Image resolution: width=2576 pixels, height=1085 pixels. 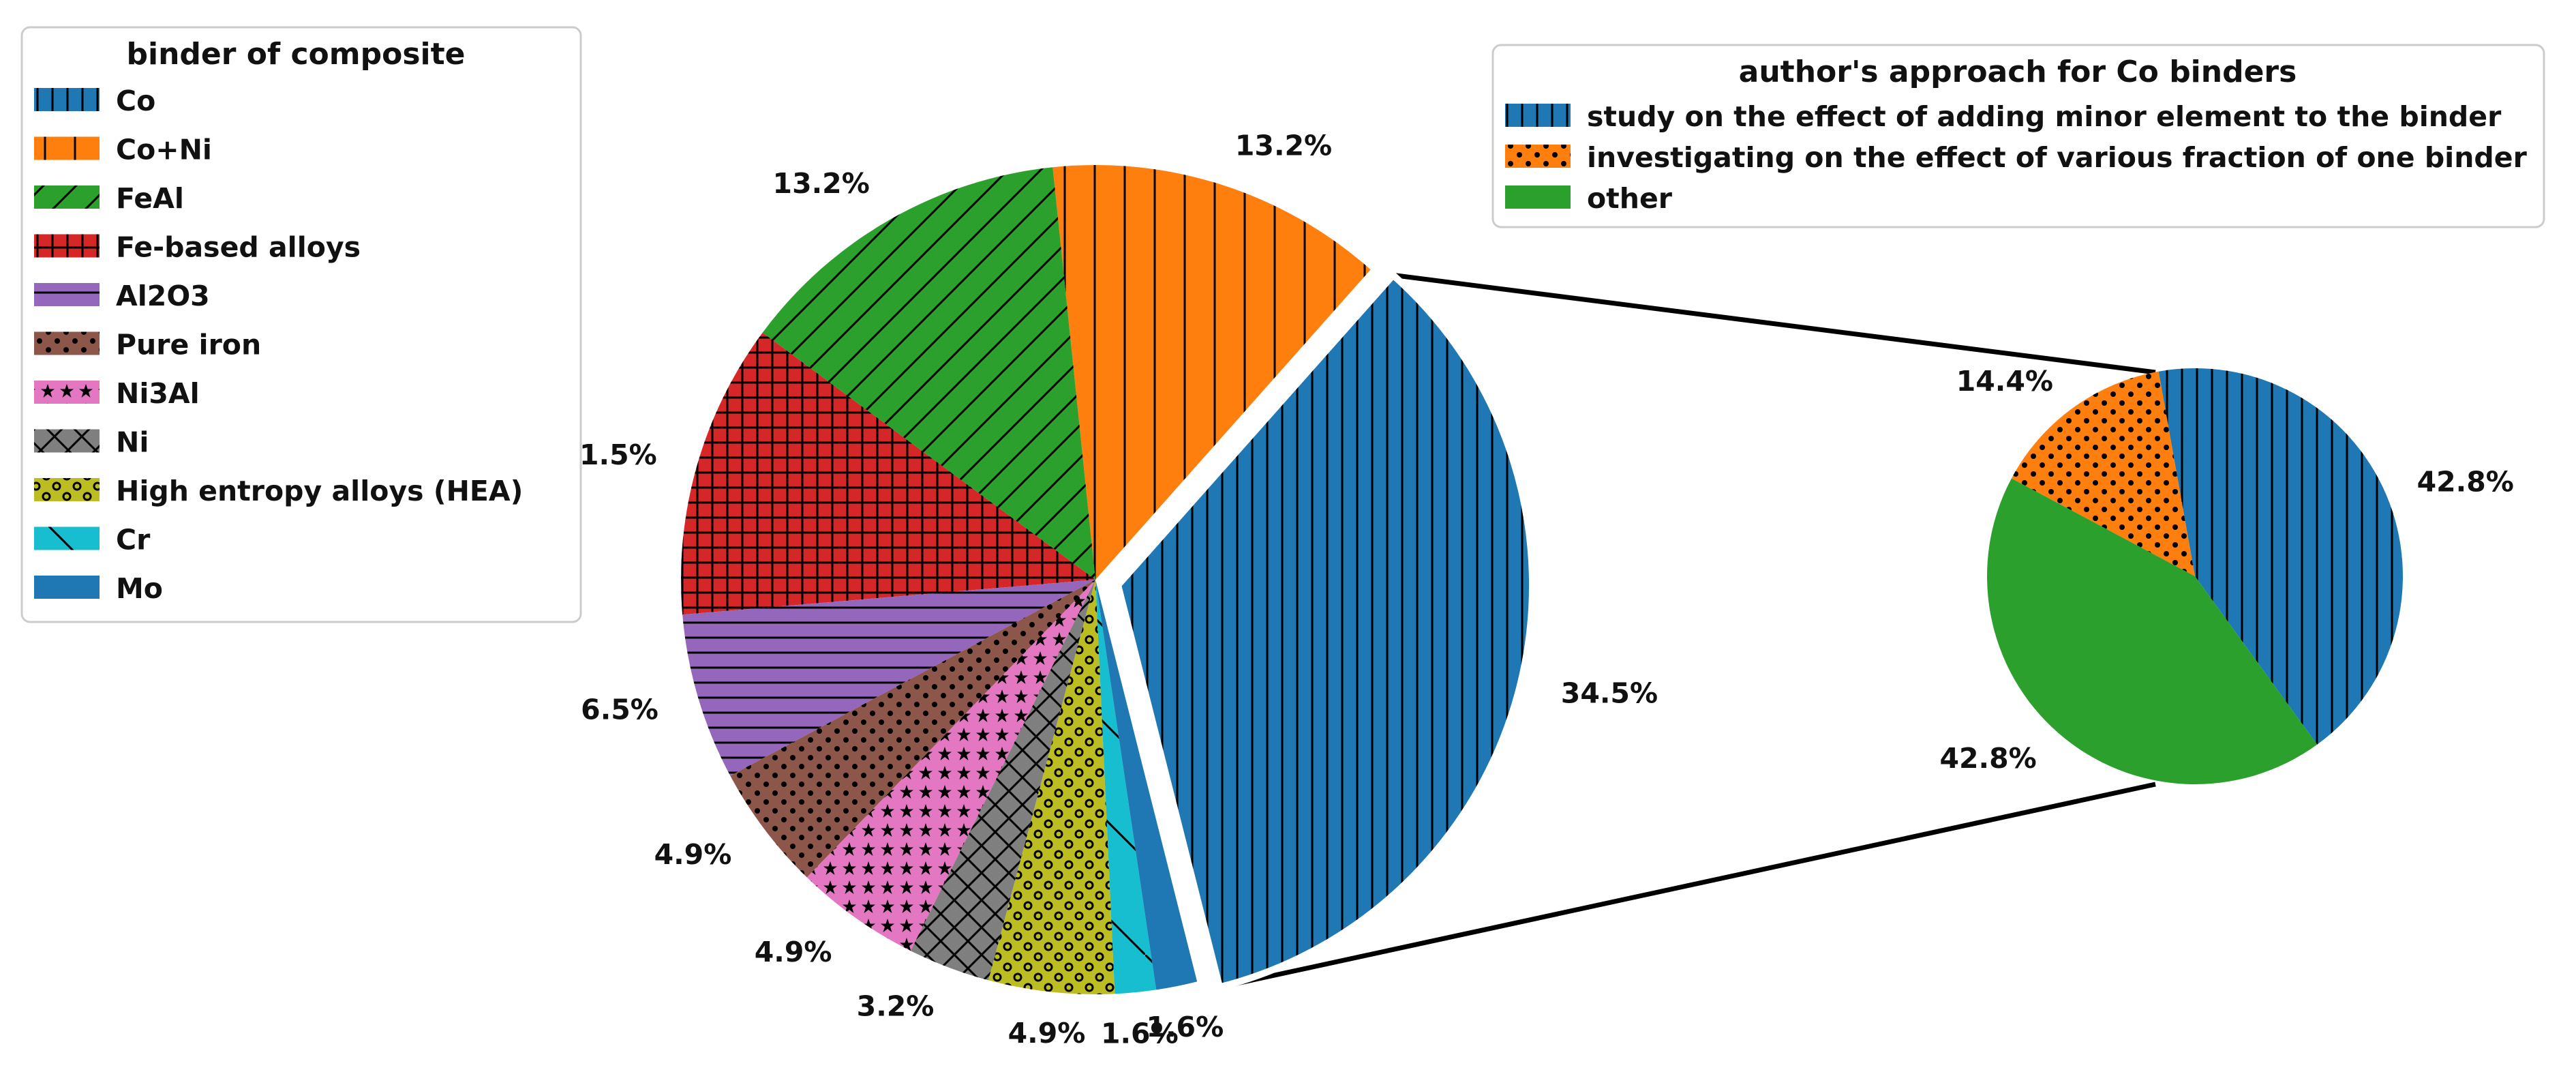 I want to click on slice-ni-hatch, so click(x=1002, y=780).